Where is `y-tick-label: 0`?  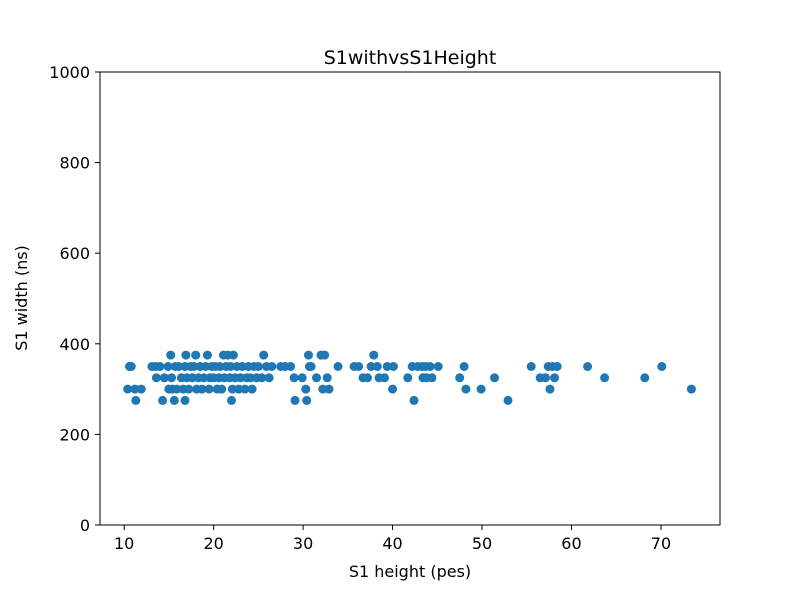
y-tick-label: 0 is located at coordinates (85, 525).